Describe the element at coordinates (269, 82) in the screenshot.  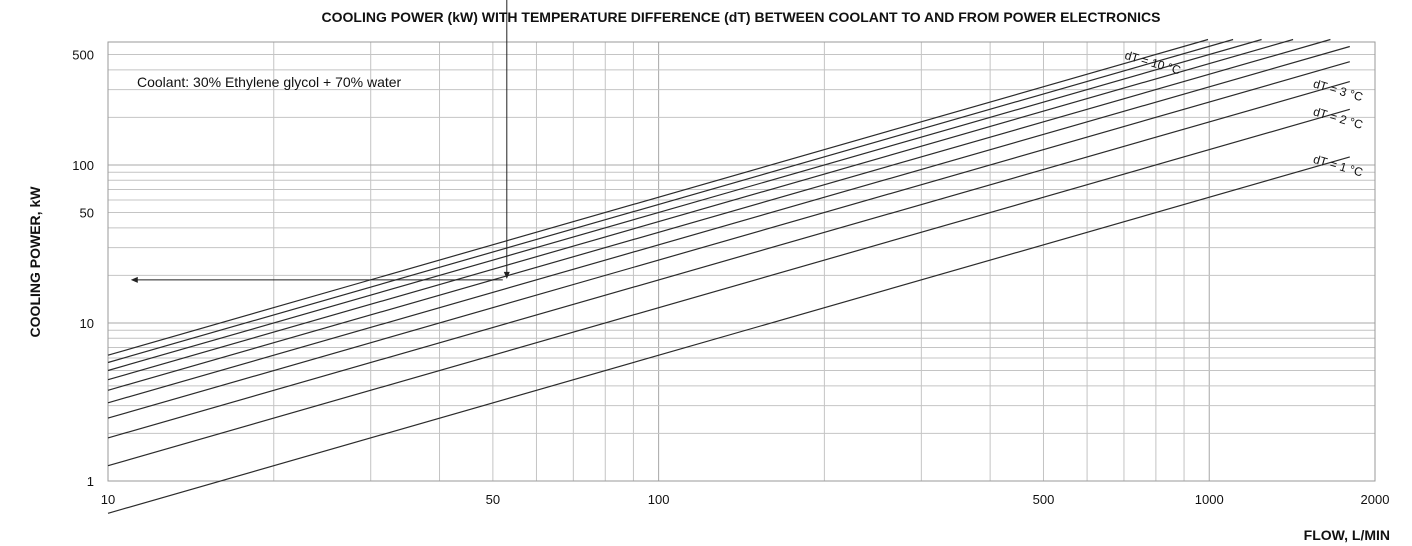
I see `coolant-annotation: Coolant: 30% Ethylene glycol + 70% water` at that location.